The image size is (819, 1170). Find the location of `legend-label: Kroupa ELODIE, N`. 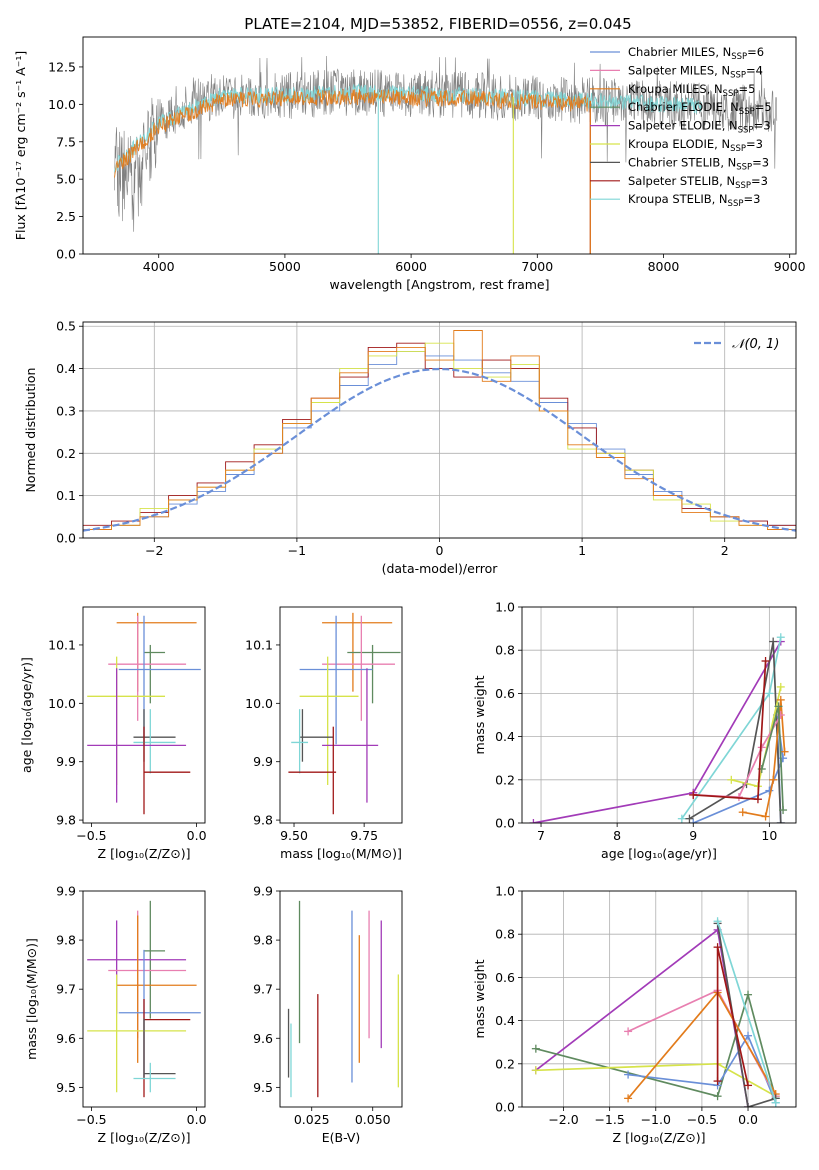

legend-label: Kroupa ELODIE, N is located at coordinates (679, 144).